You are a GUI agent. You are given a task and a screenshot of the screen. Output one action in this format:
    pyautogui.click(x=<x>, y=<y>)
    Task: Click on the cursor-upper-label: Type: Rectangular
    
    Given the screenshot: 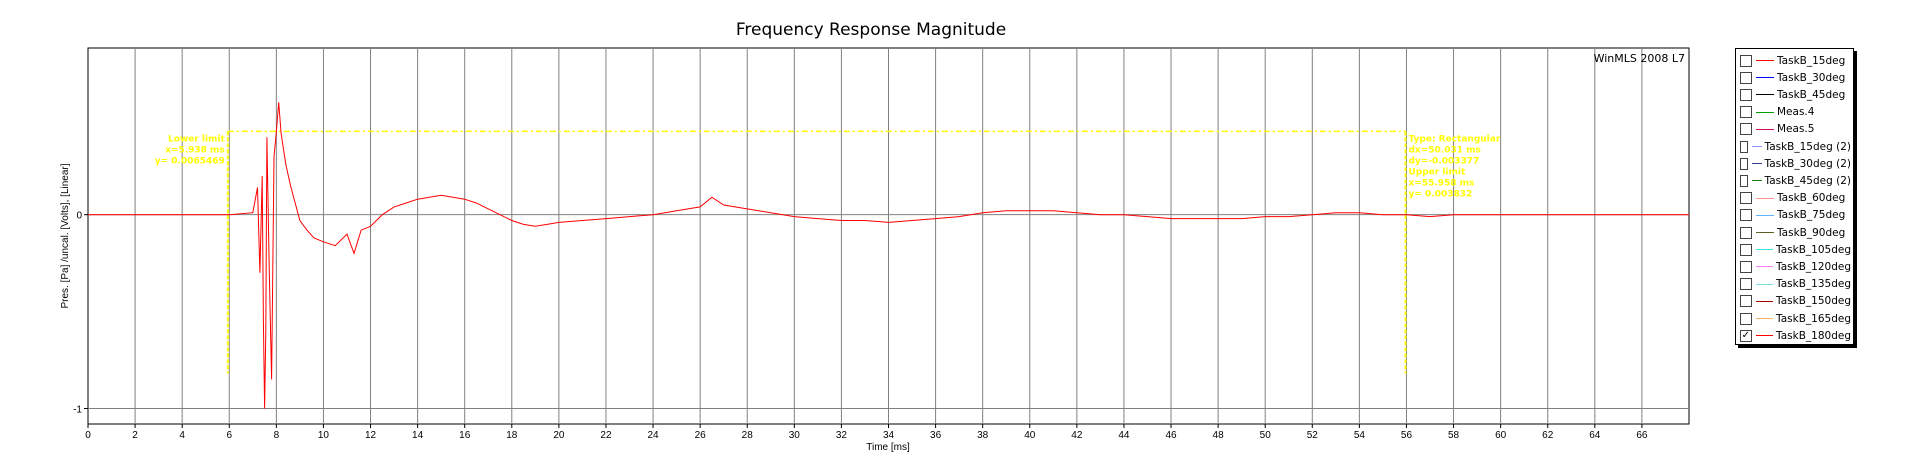 What is the action you would take?
    pyautogui.click(x=1454, y=139)
    